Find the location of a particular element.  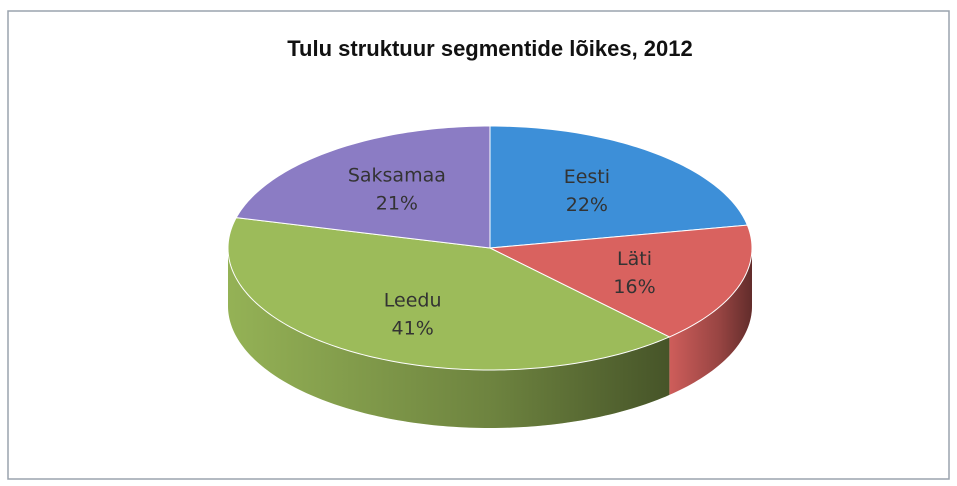

slice-value-label: 21% is located at coordinates (397, 204).